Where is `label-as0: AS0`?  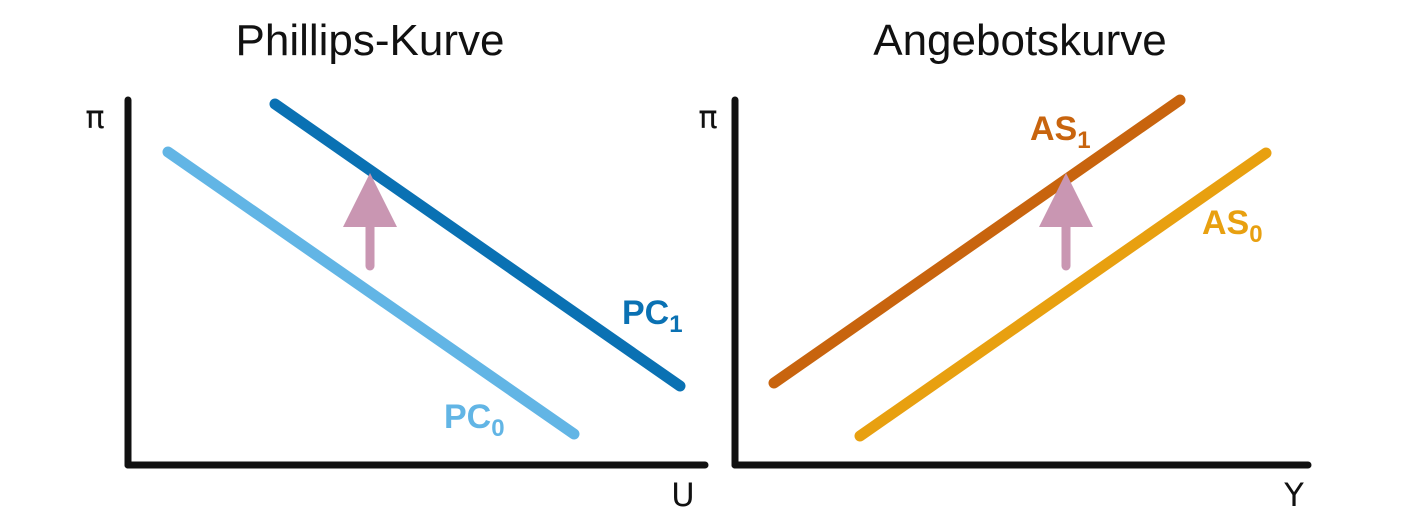
label-as0: AS0 is located at coordinates (1232, 226).